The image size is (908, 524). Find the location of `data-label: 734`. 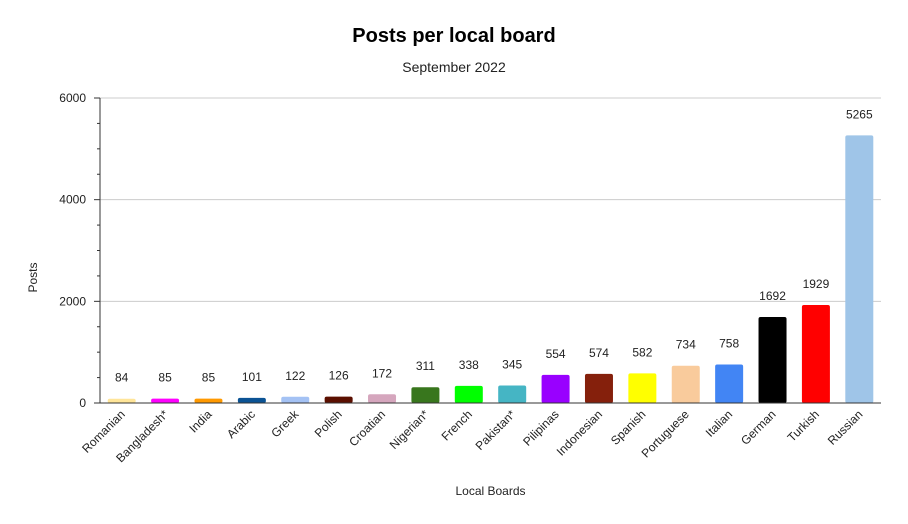

data-label: 734 is located at coordinates (686, 345).